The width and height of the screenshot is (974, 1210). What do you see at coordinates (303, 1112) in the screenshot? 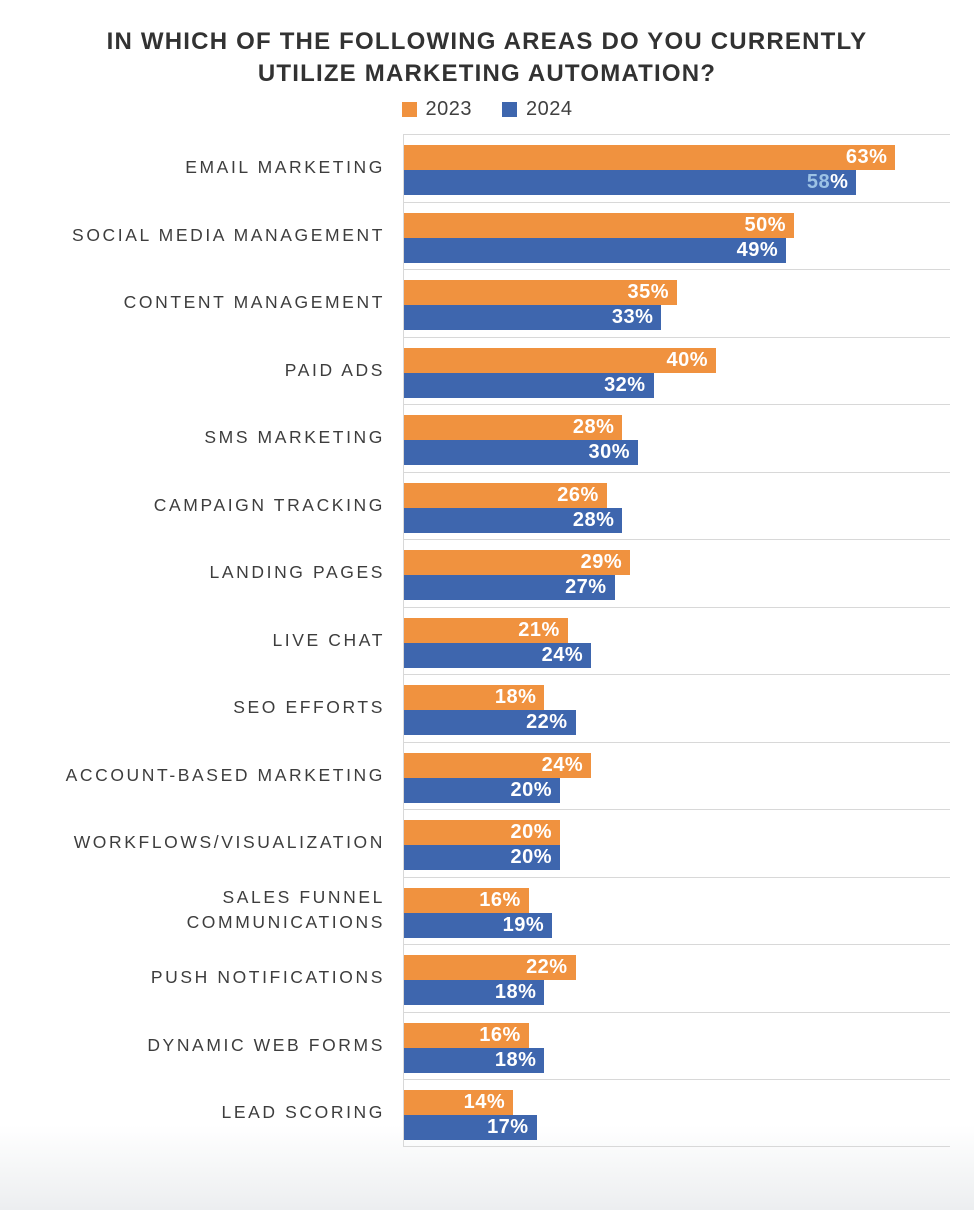
I see `category-label: LEAD SCORING` at bounding box center [303, 1112].